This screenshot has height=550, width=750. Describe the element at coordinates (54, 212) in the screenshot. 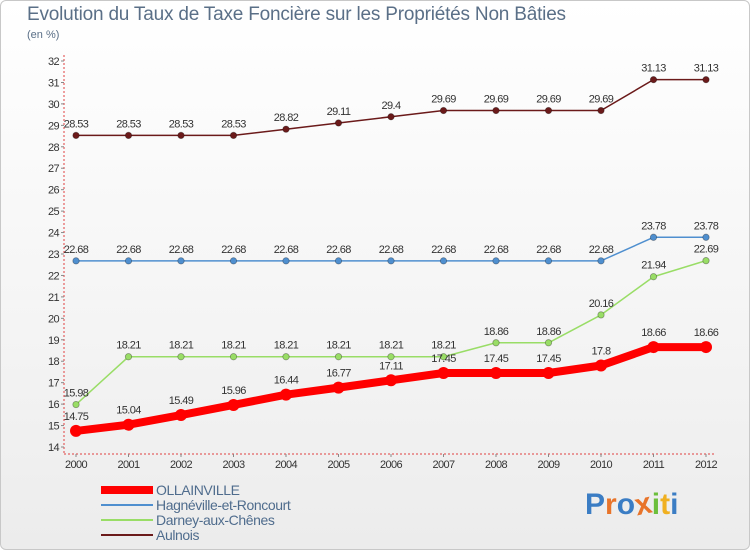

I see `y-tick-label: 25` at that location.